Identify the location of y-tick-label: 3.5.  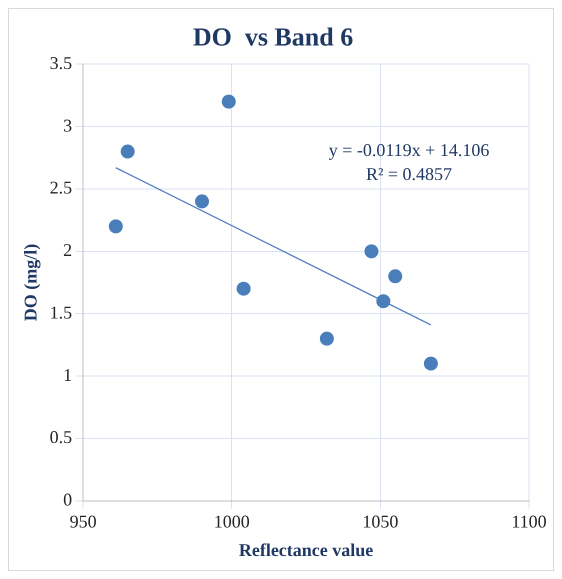
(61, 62).